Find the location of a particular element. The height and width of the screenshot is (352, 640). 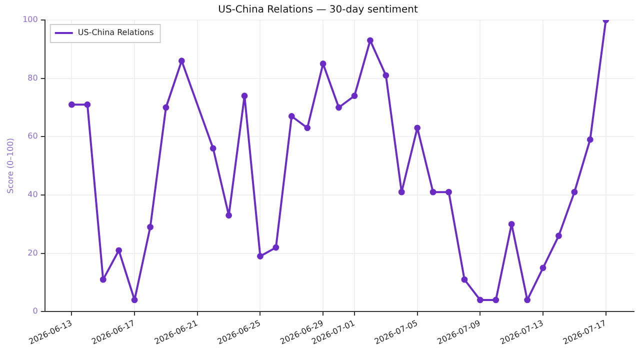

chart-title: US-China Relations — 30-day sentiment is located at coordinates (318, 10).